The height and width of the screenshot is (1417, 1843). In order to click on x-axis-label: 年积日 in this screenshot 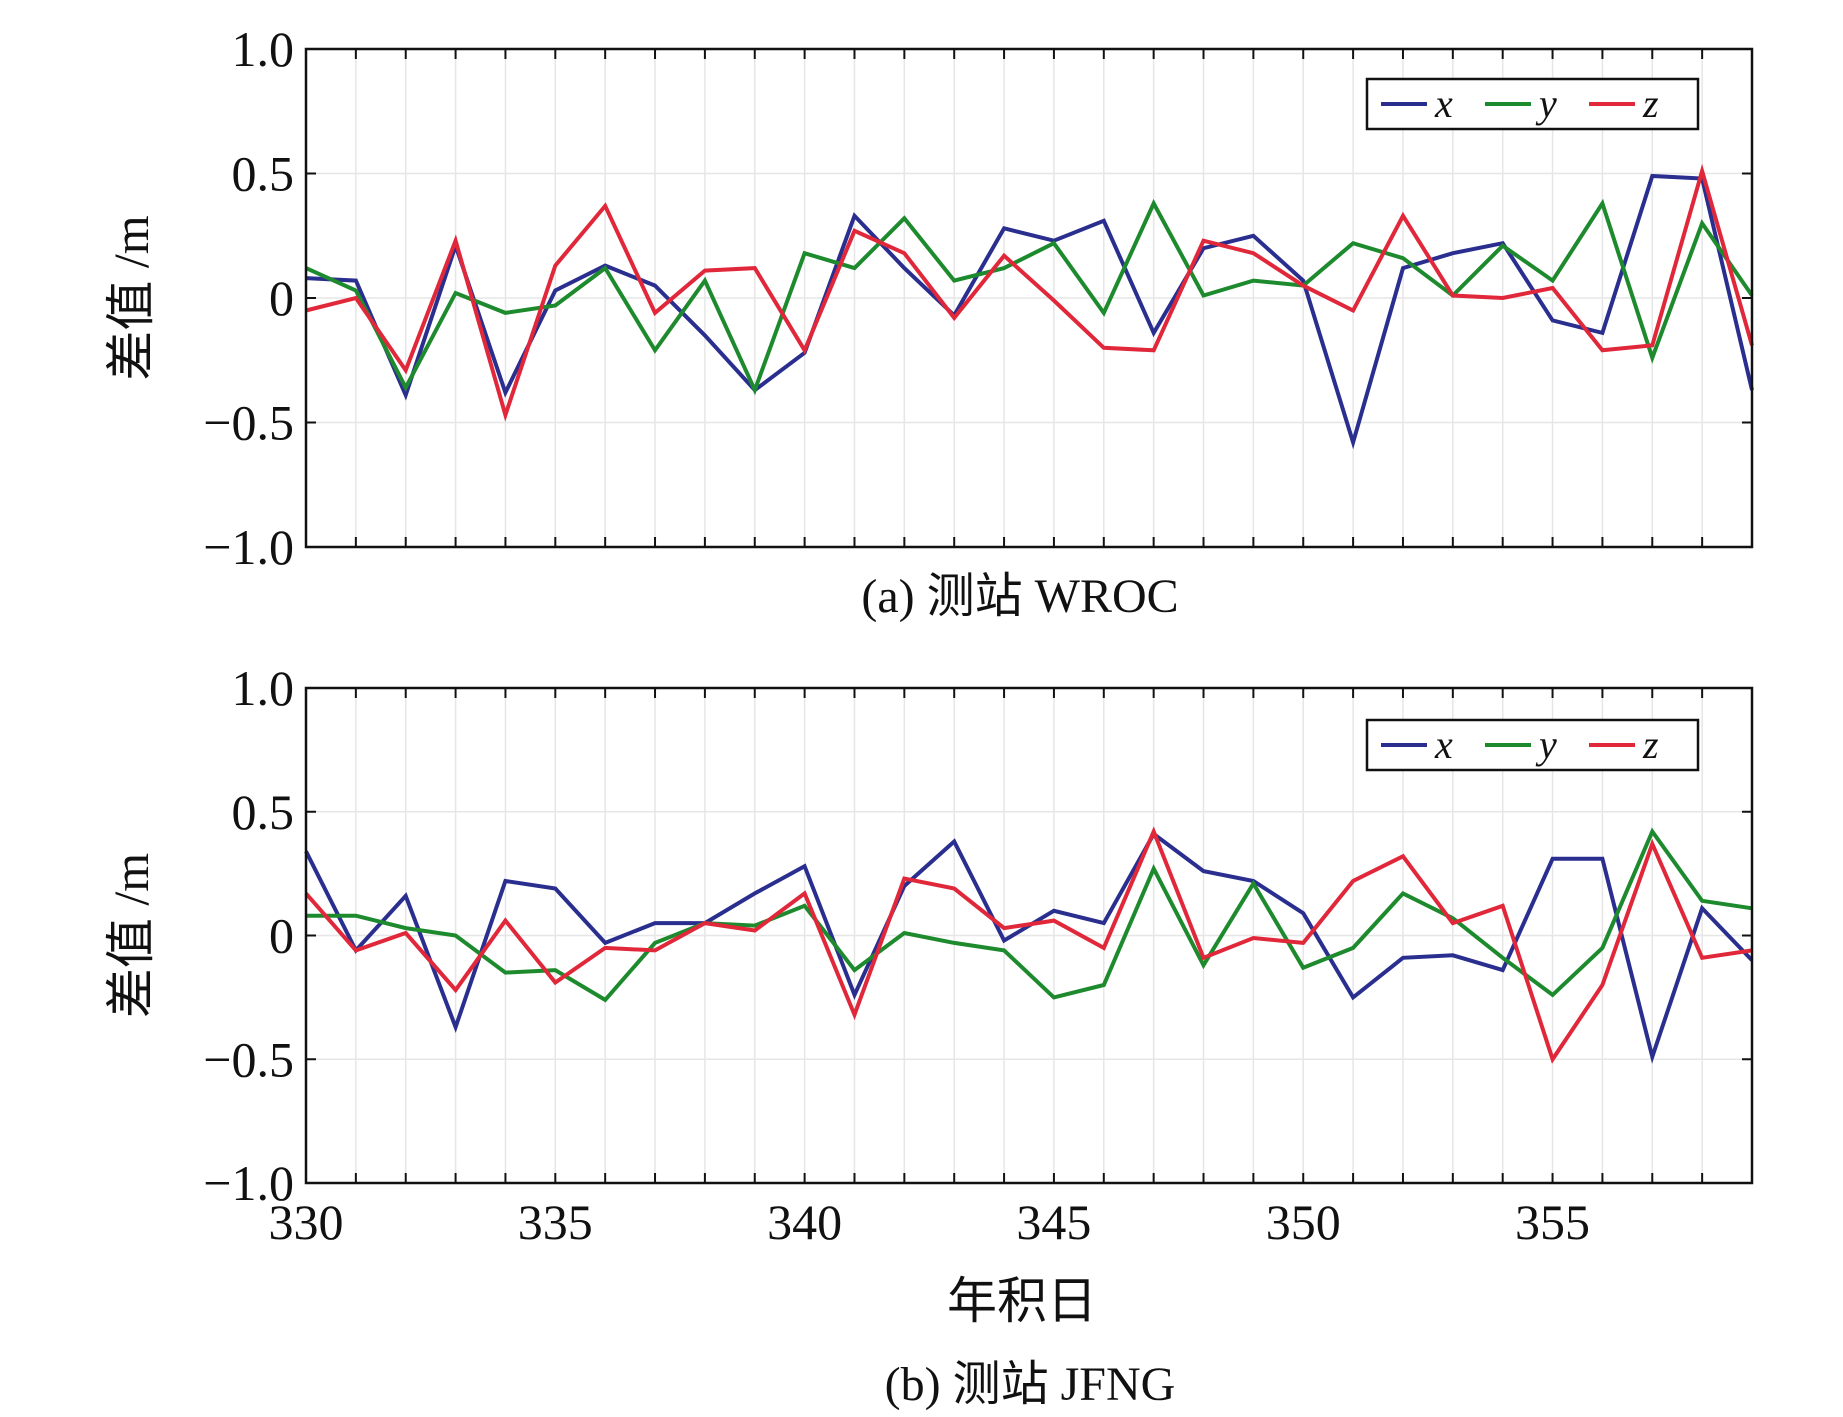, I will do `click(1022, 1301)`.